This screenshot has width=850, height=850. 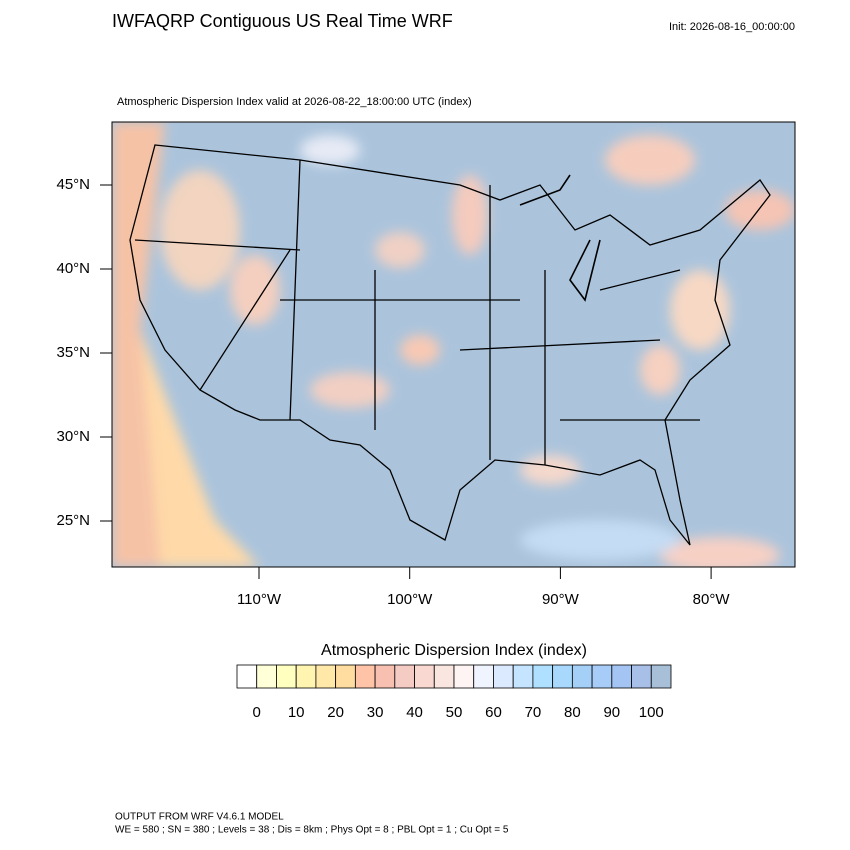 I want to click on lon-label: 100°W, so click(x=410, y=599).